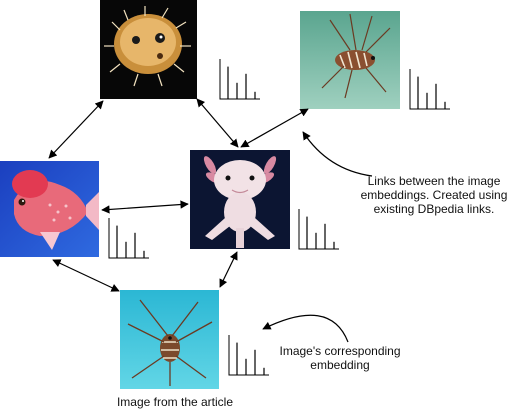 The image size is (522, 411). I want to click on lionfish-reef-image, so click(350, 60).